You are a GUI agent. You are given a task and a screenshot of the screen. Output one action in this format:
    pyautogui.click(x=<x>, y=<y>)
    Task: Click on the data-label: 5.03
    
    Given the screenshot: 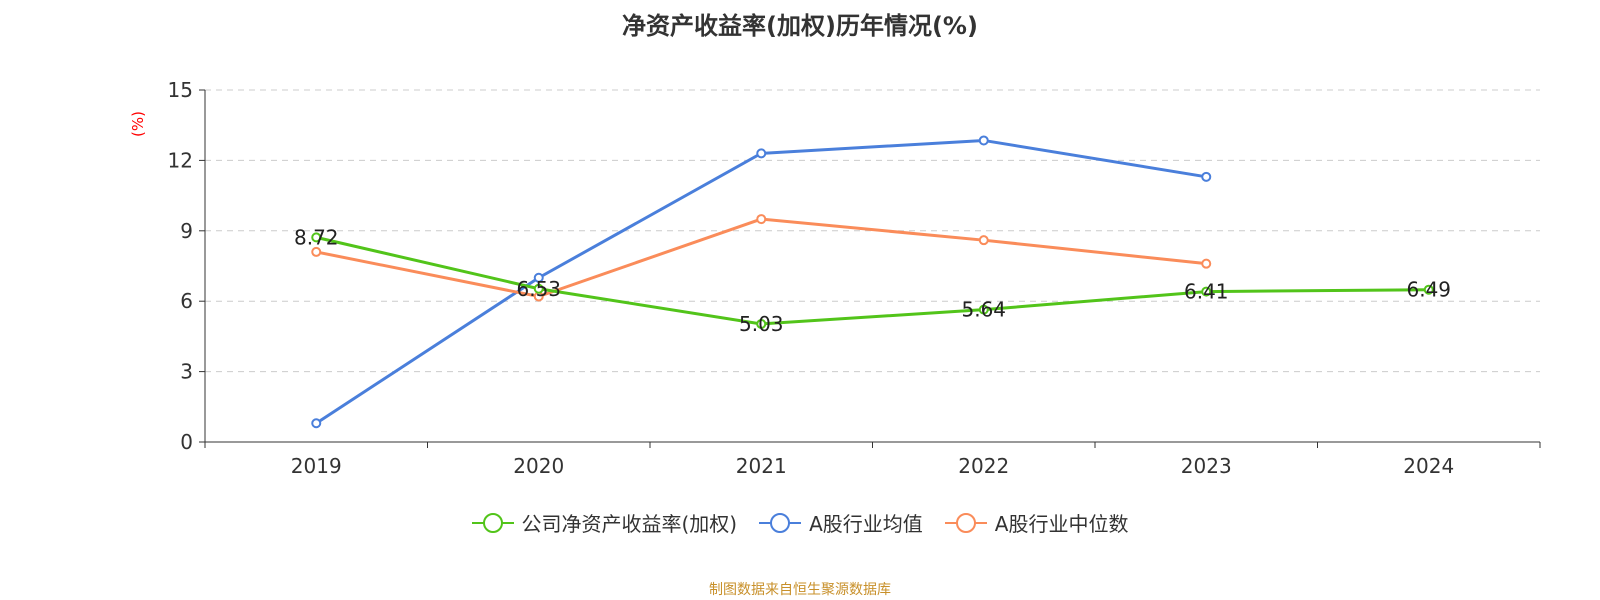 What is the action you would take?
    pyautogui.click(x=761, y=324)
    